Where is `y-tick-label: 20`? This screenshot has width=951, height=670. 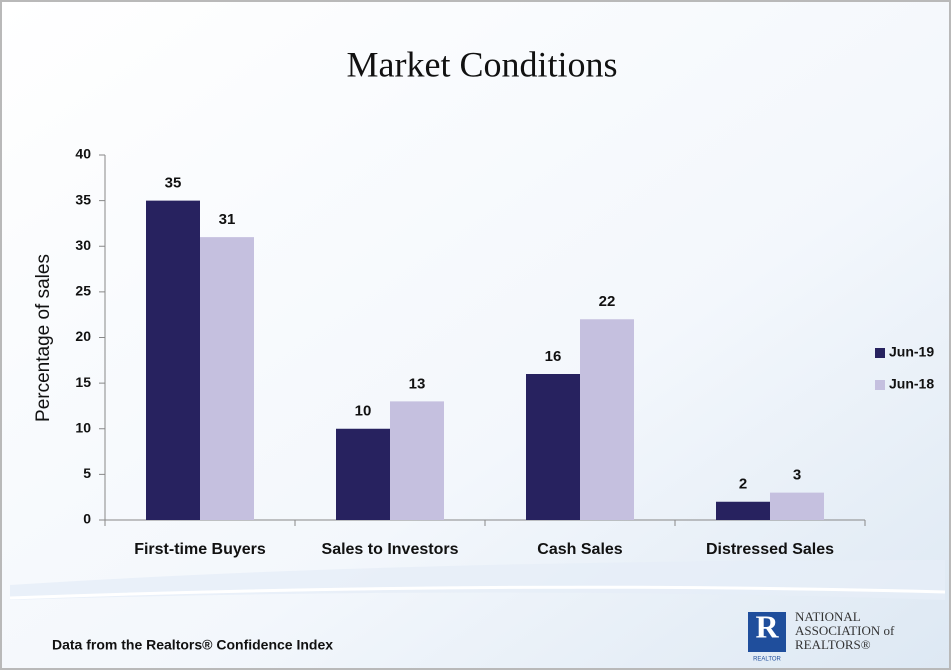
y-tick-label: 20 is located at coordinates (83, 336).